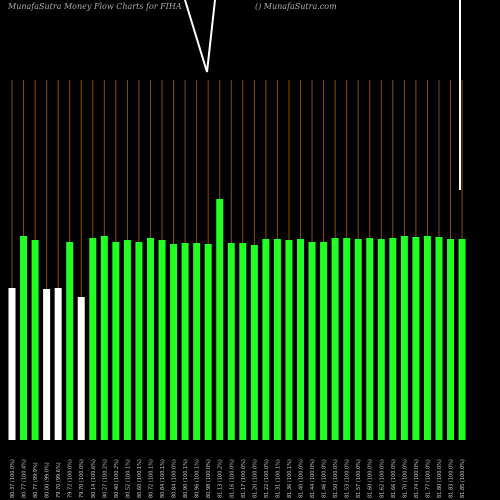 The width and height of the screenshot is (500, 500). I want to click on chart-title: MunafaSutra Money Flow Charts for FIHA, so click(94, 6).